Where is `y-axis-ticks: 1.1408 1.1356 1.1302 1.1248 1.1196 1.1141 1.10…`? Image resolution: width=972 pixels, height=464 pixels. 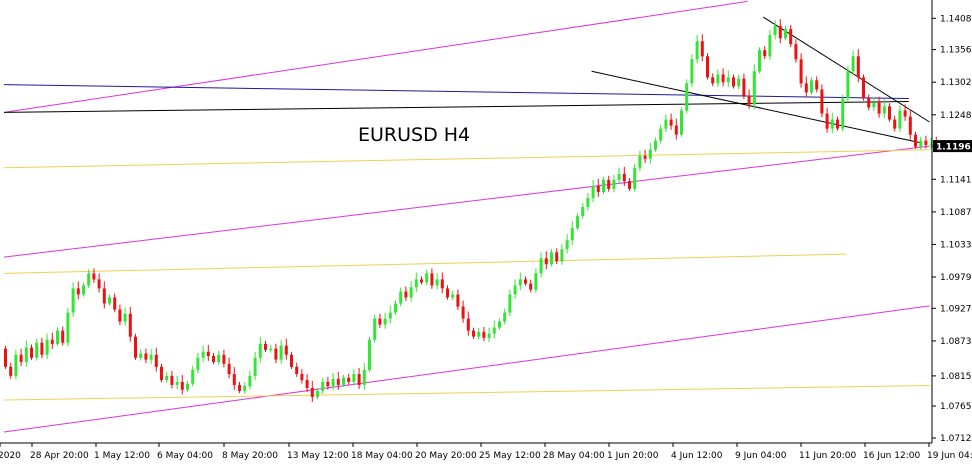
y-axis-ticks: 1.1408 1.1356 1.1302 1.1248 1.1196 1.1141 1.10… is located at coordinates (952, 229).